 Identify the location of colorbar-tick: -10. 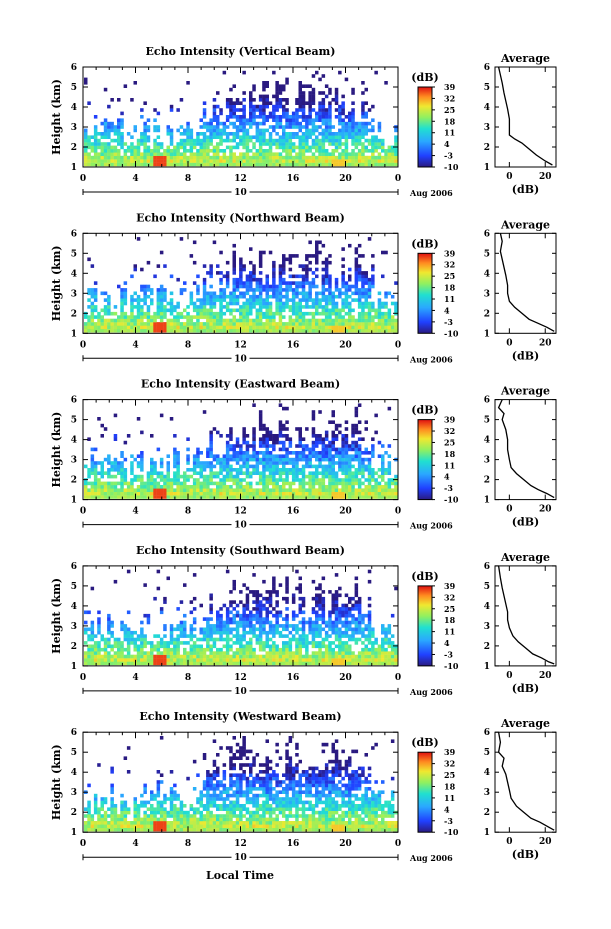
(451, 832).